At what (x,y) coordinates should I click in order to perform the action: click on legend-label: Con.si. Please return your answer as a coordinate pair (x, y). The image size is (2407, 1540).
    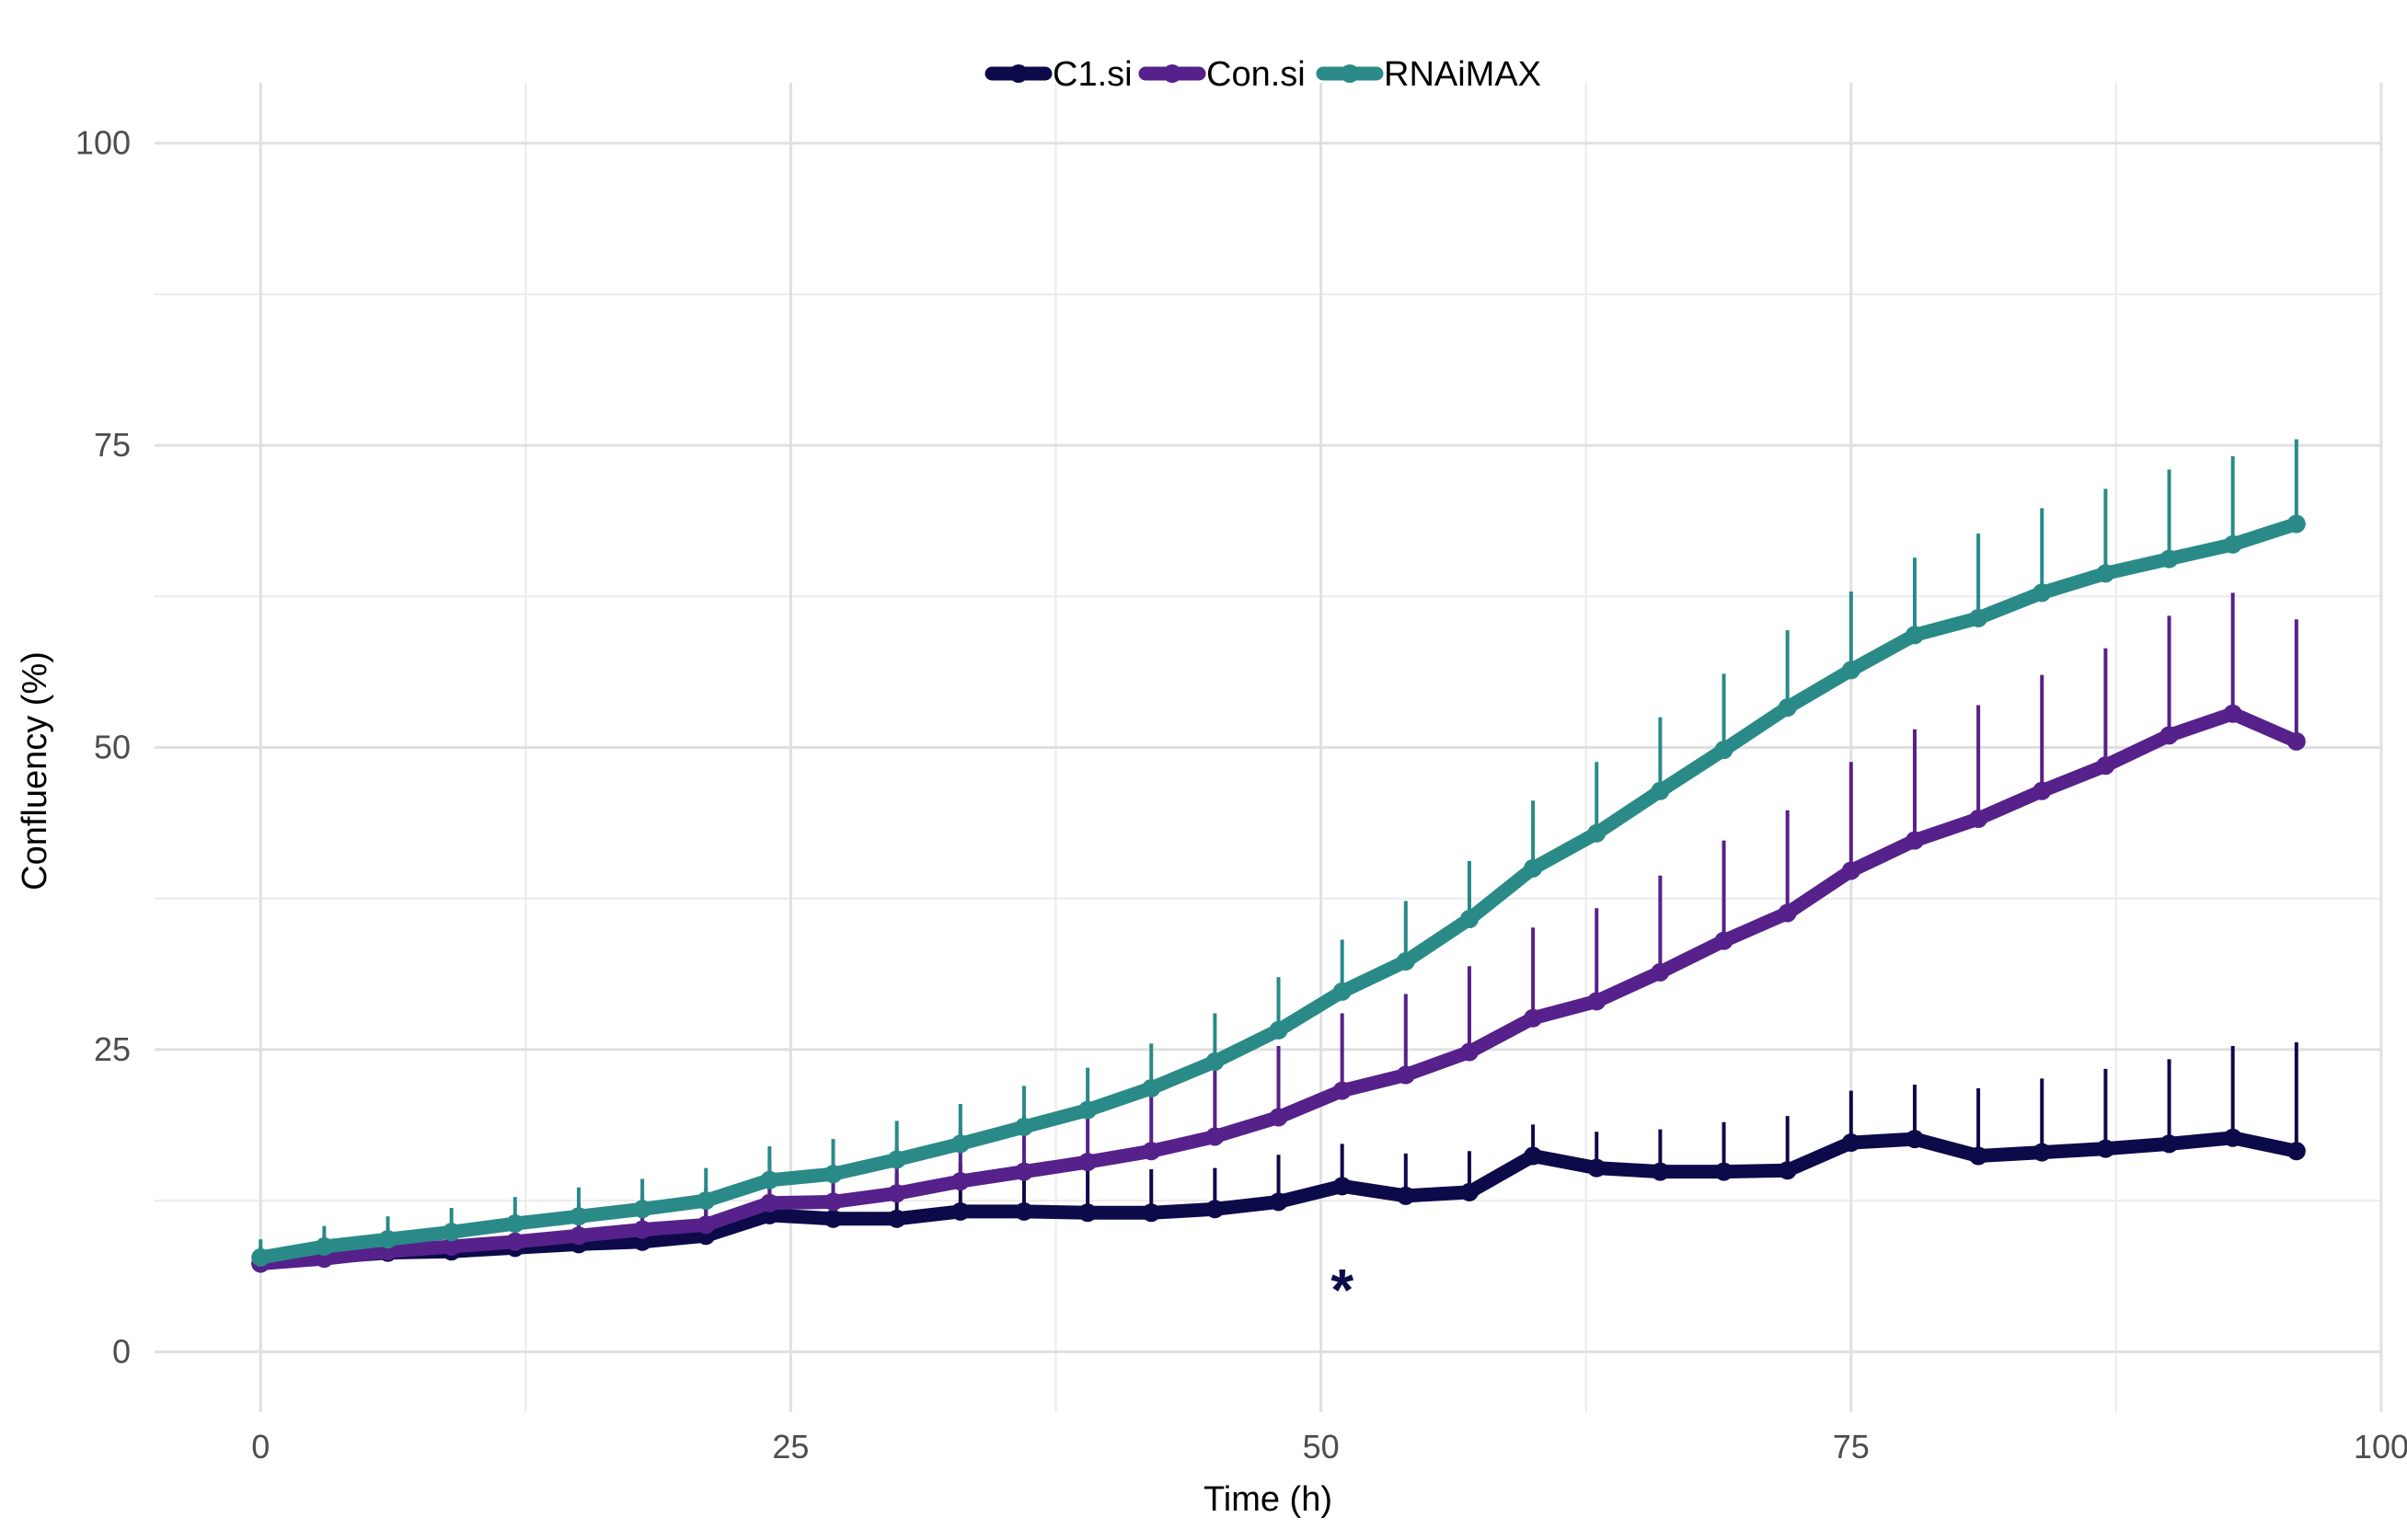
    Looking at the image, I should click on (1256, 74).